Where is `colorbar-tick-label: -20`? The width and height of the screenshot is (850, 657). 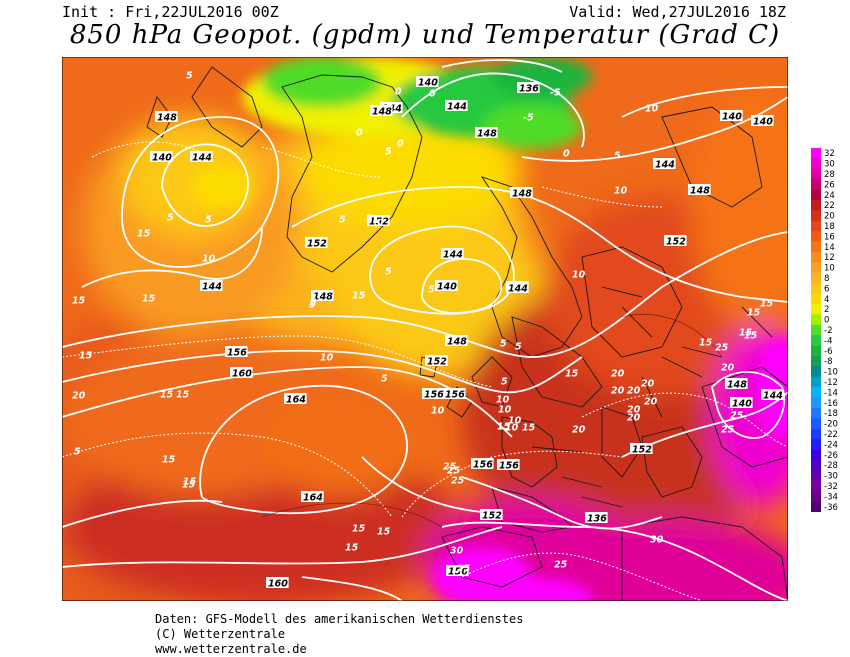 colorbar-tick-label: -20 is located at coordinates (831, 425).